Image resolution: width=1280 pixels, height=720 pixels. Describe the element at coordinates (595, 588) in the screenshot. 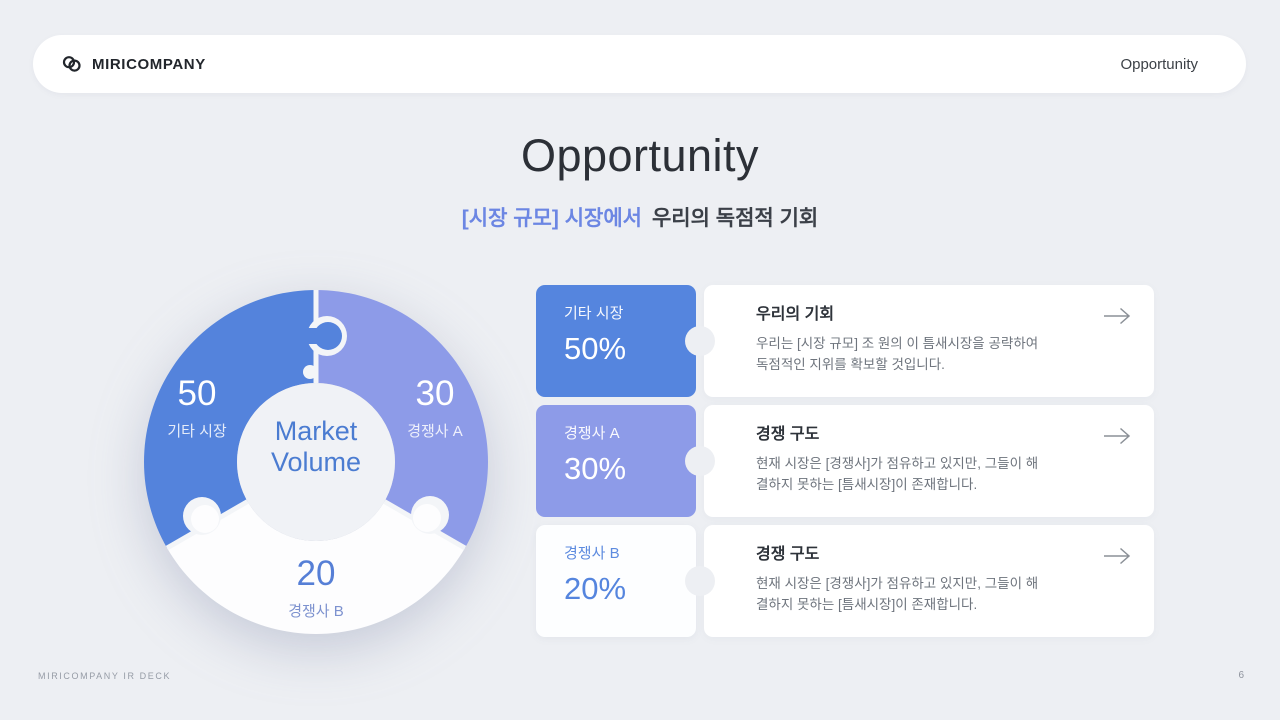

I see `badge-value: 20%` at that location.